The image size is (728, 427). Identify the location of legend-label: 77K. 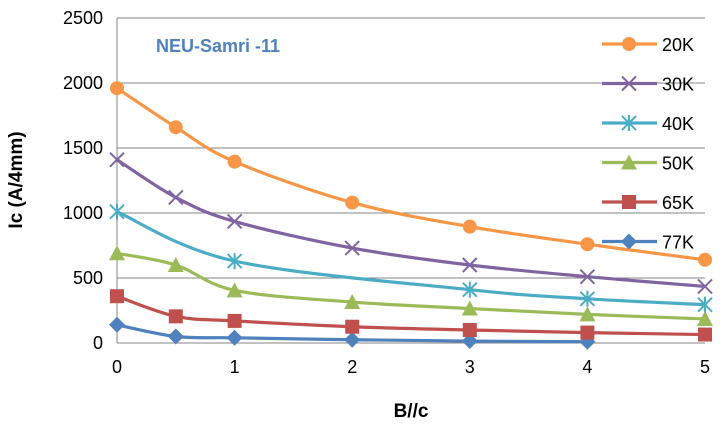
(678, 243).